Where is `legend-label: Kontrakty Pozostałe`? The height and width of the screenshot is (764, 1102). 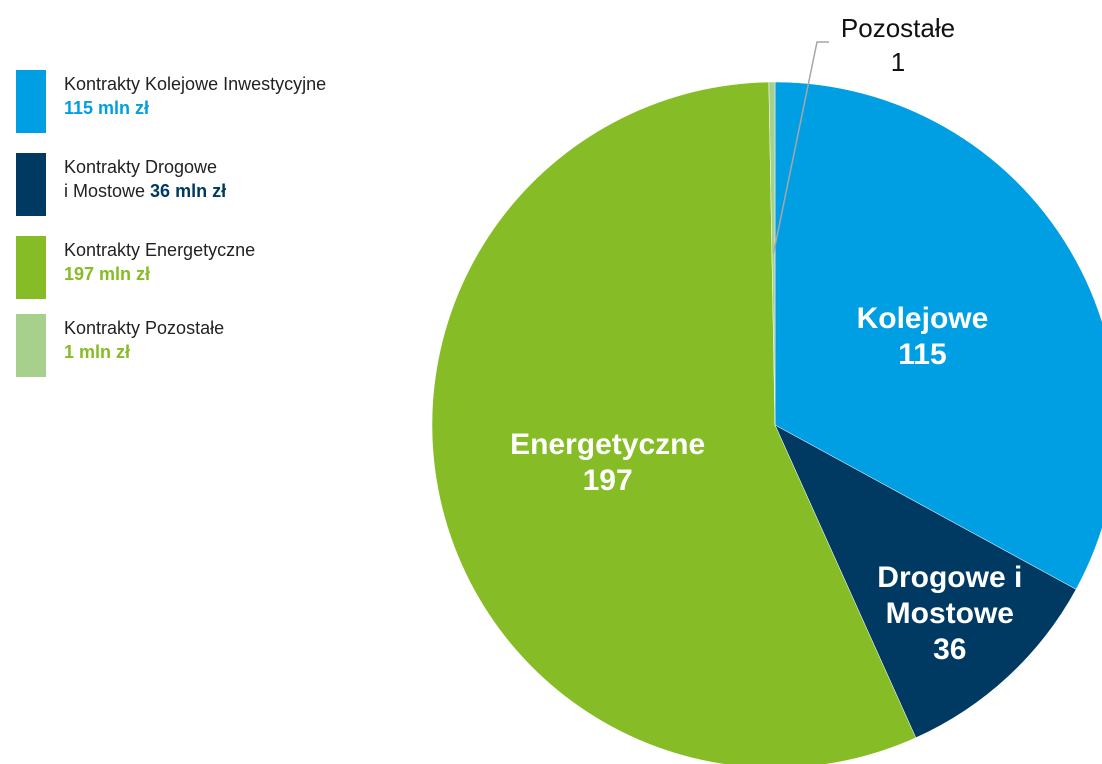
legend-label: Kontrakty Pozostałe is located at coordinates (144, 328).